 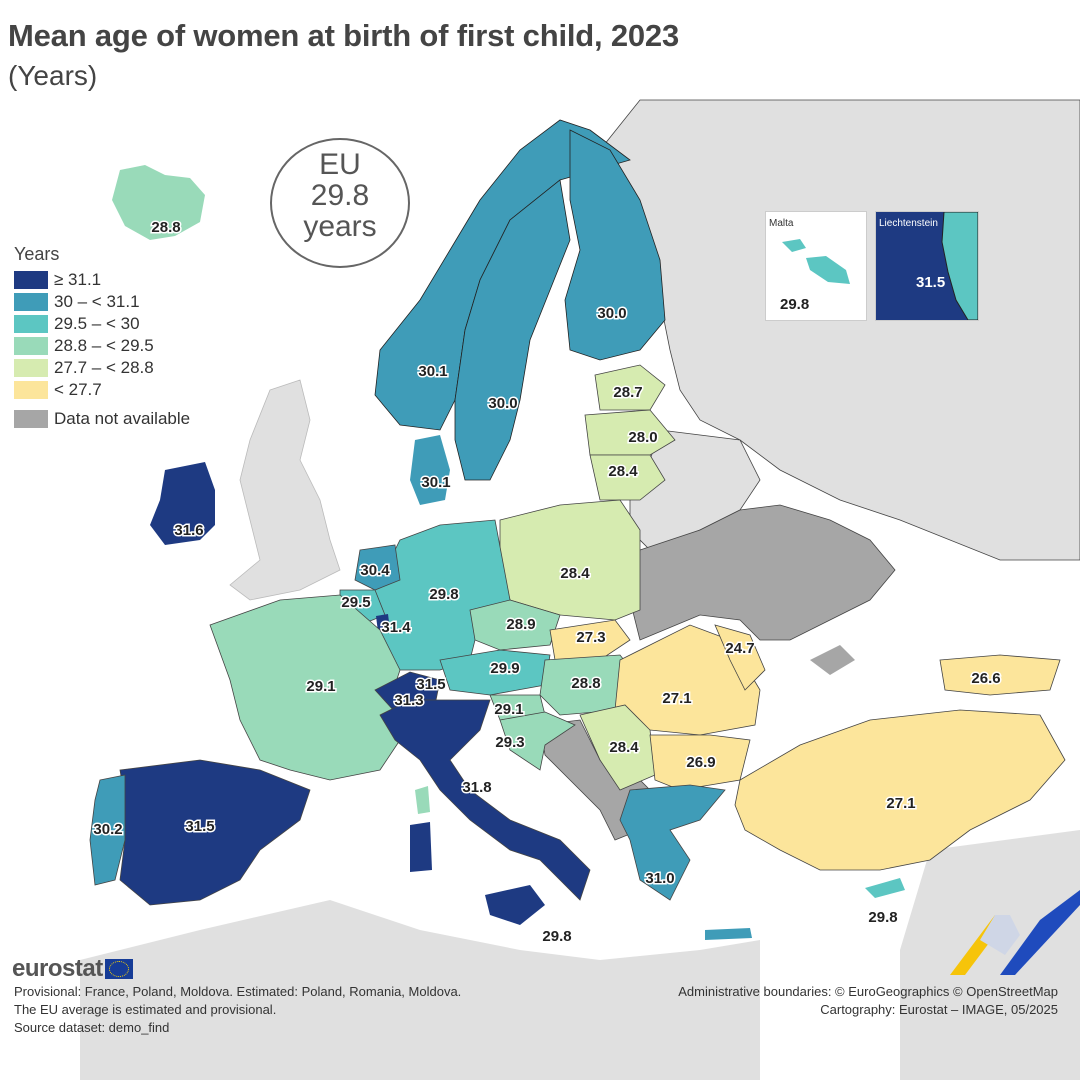 I want to click on eurostat-logo-text: eurostat, so click(x=57, y=968).